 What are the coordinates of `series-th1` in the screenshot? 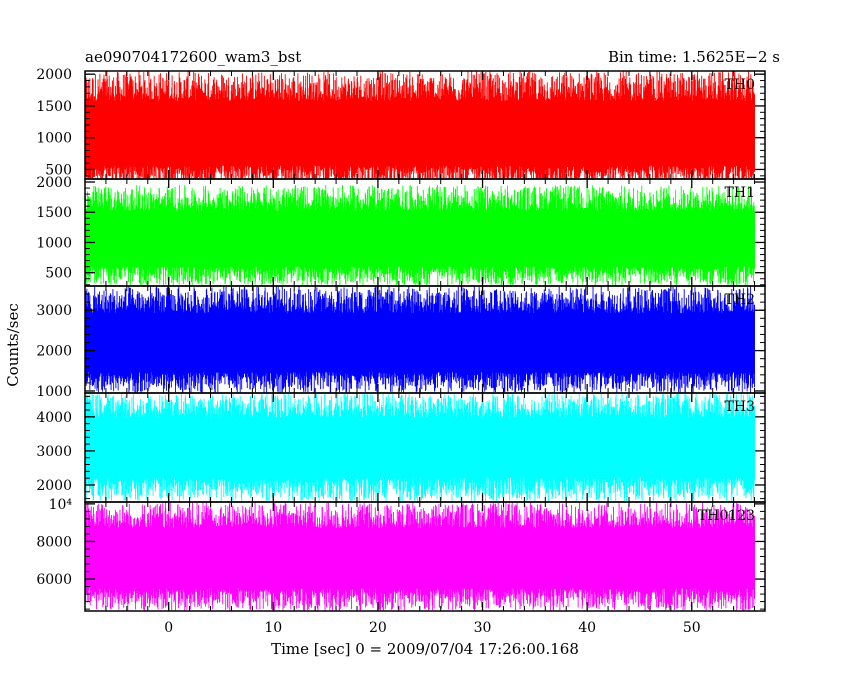 It's located at (420, 235).